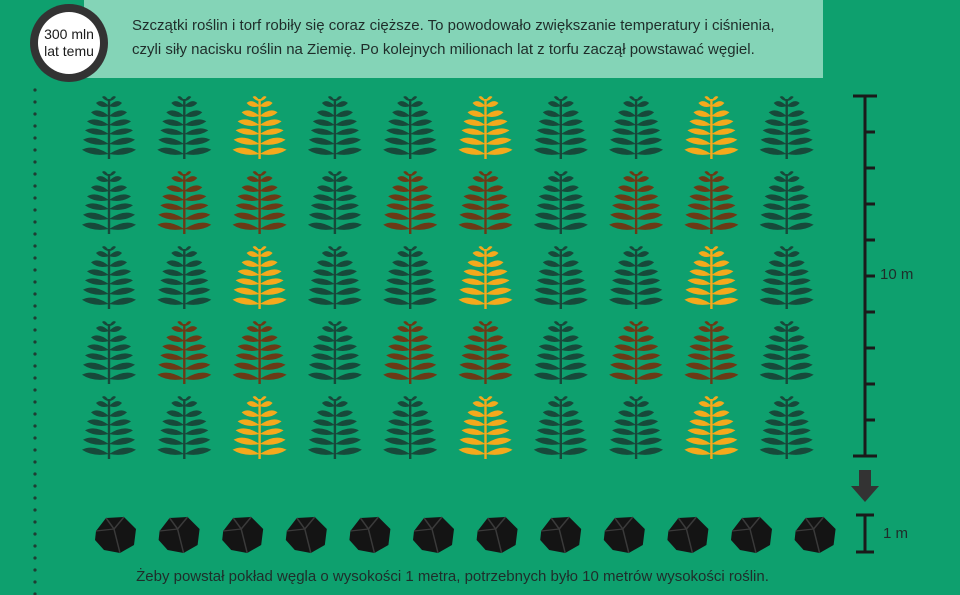 The height and width of the screenshot is (595, 960). What do you see at coordinates (69, 34) in the screenshot?
I see `era-line-1: 300 mln` at bounding box center [69, 34].